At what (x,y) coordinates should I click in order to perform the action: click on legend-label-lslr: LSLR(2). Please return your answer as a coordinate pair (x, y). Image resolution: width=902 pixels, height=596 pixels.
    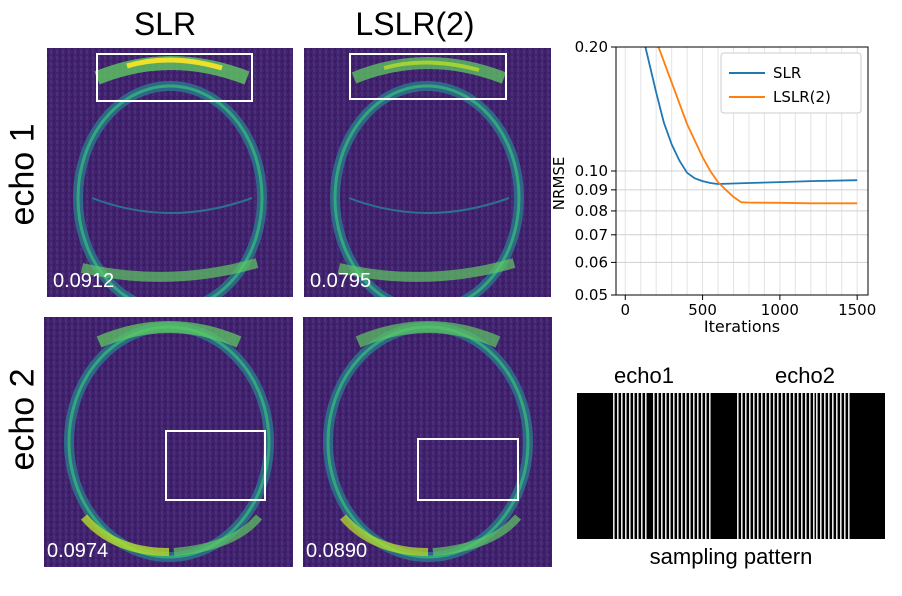
    Looking at the image, I should click on (802, 97).